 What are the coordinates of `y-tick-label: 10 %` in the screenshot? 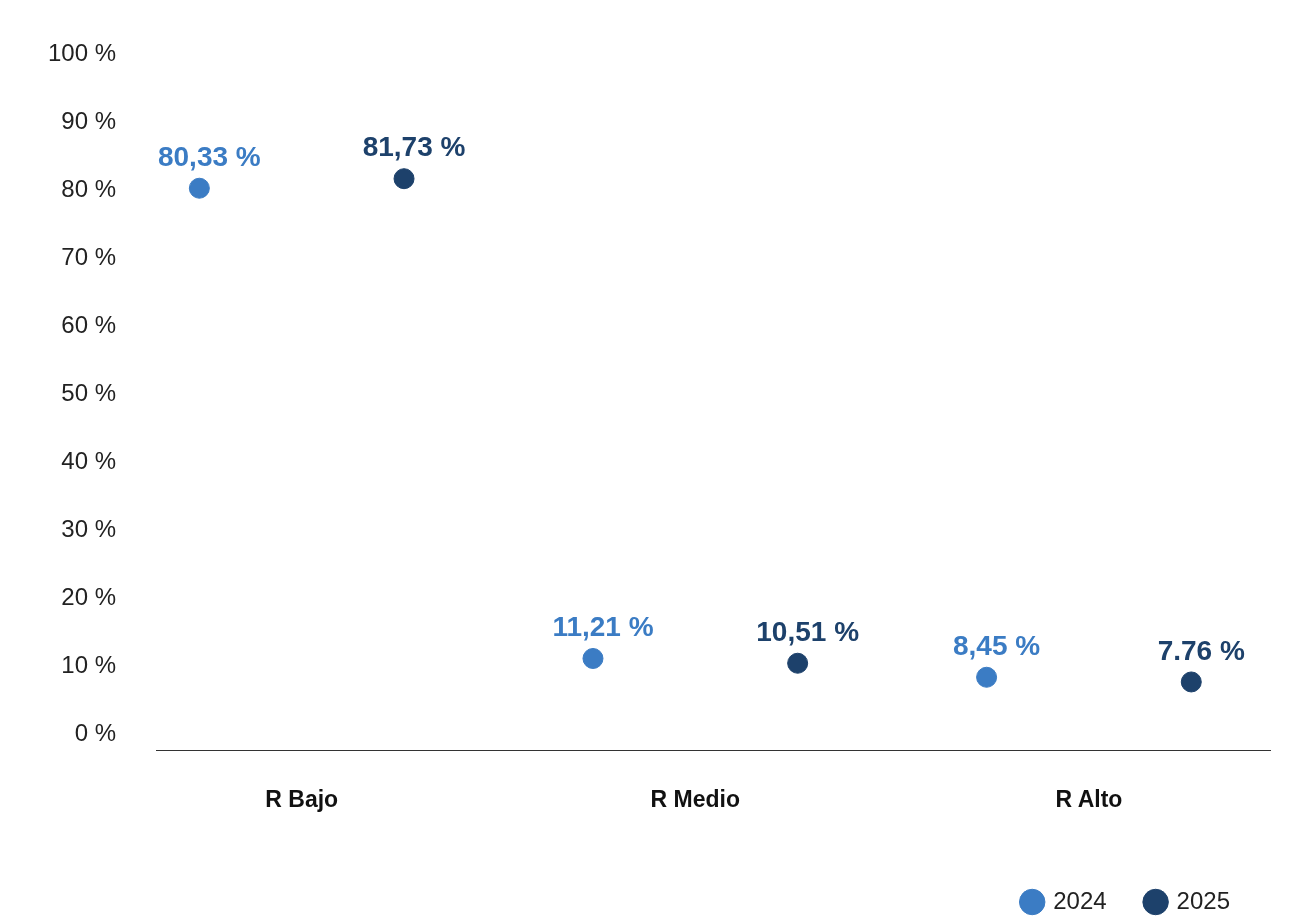 It's located at (89, 665).